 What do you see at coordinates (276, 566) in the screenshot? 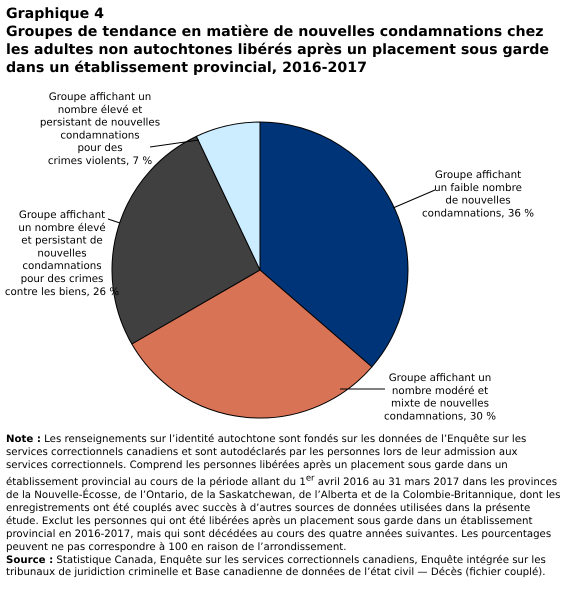
I see `source-note: Source : Statistique Canada, Enquête sur les services correctionnels canadiens, Enquête intégrée sur les tribunaux de juridiction criminelle et Base canadienne de données de l’état civil — Décès (fichier couplé).` at bounding box center [276, 566].